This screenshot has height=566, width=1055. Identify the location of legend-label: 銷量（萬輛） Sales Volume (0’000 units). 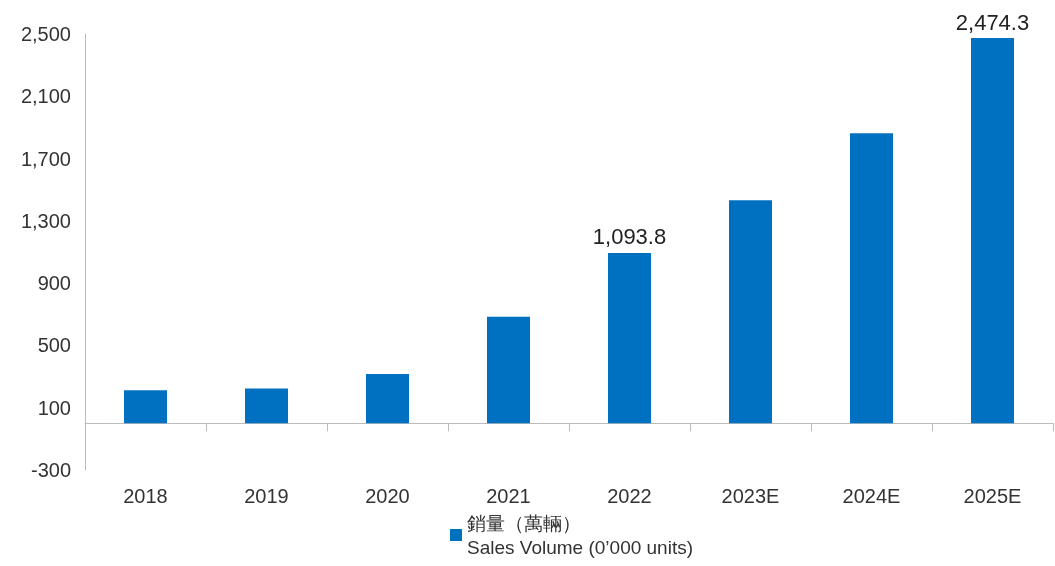
(580, 535).